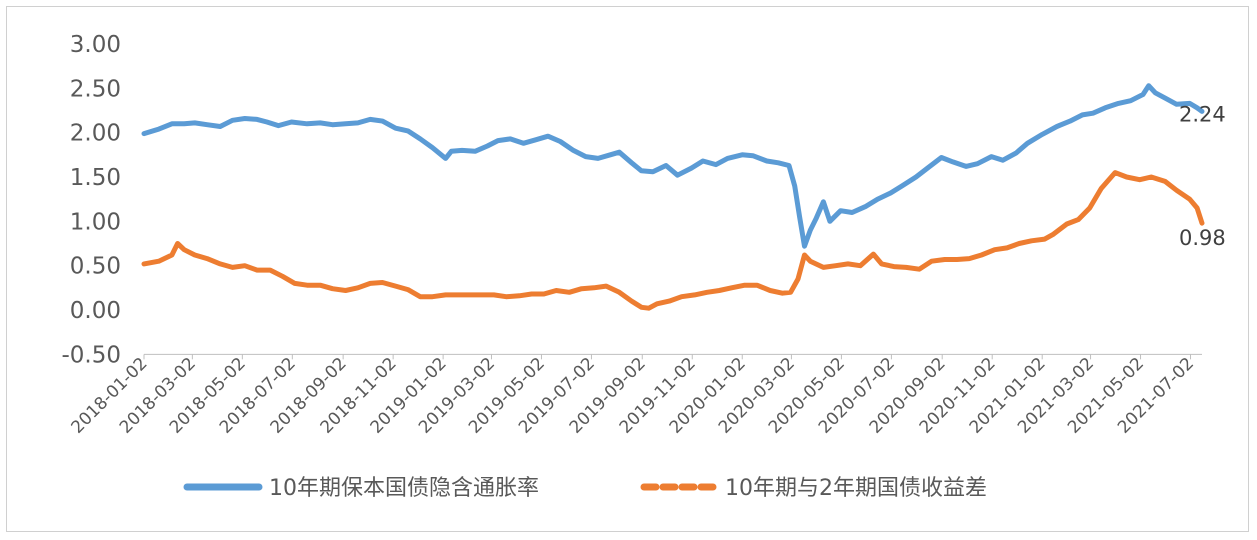 The height and width of the screenshot is (540, 1257). I want to click on end-label-inflation: 2.24, so click(1202, 114).